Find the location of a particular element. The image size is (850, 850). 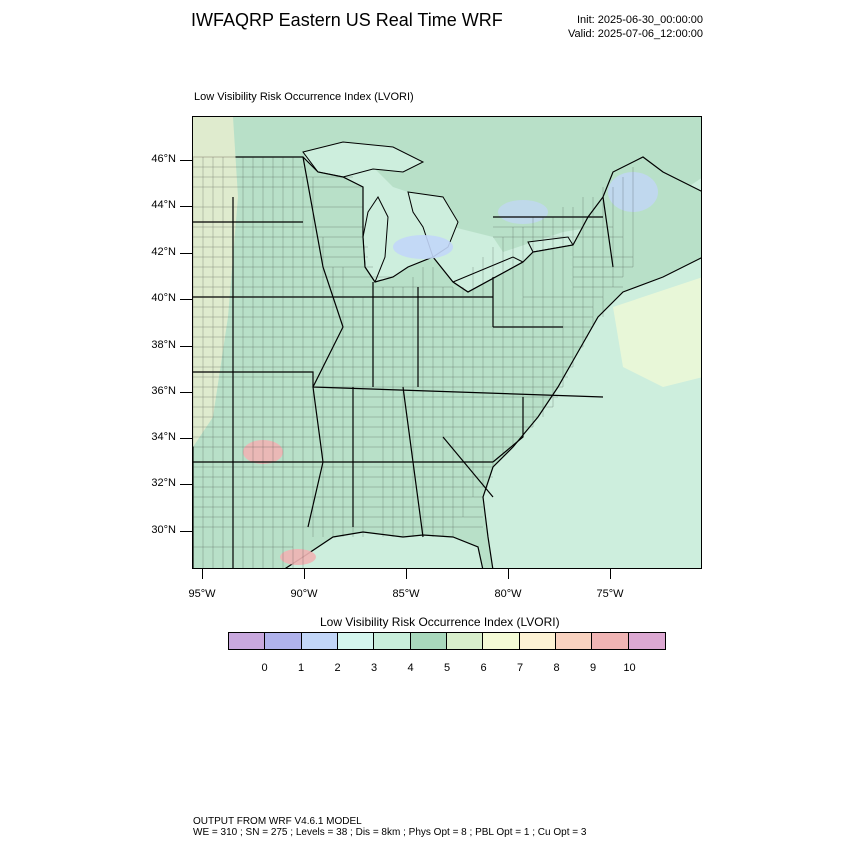

lon-label-85: 85°W is located at coordinates (406, 594).